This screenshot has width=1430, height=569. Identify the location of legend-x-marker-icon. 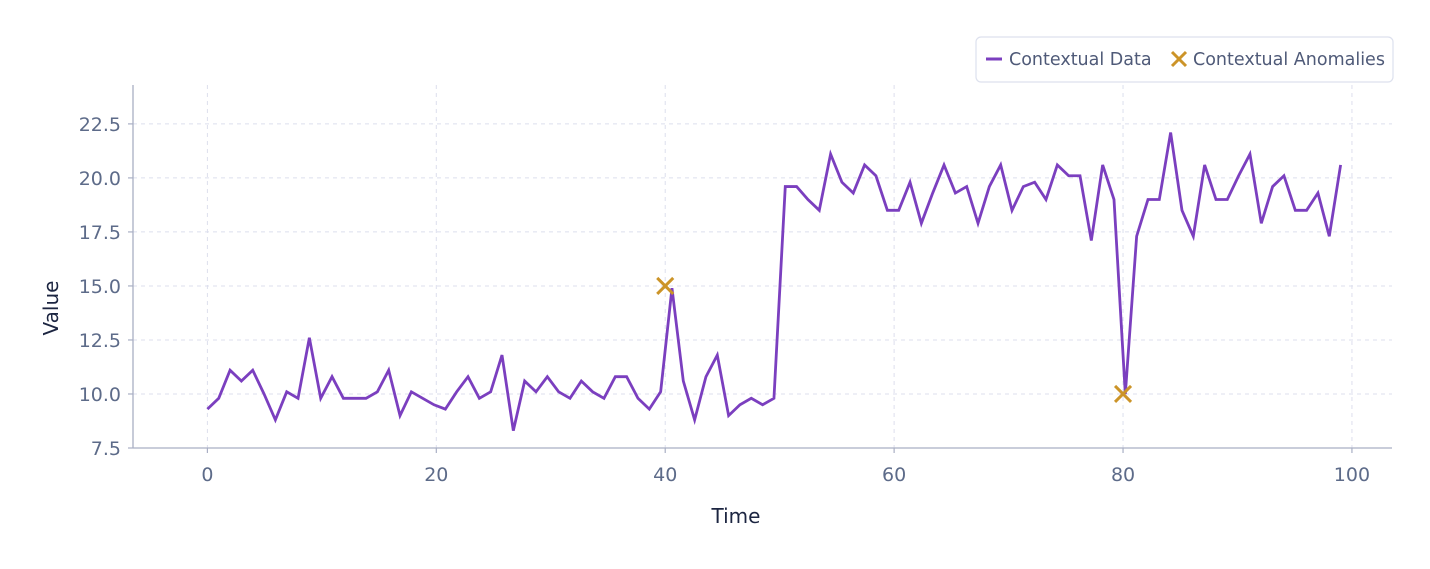
(1179, 59).